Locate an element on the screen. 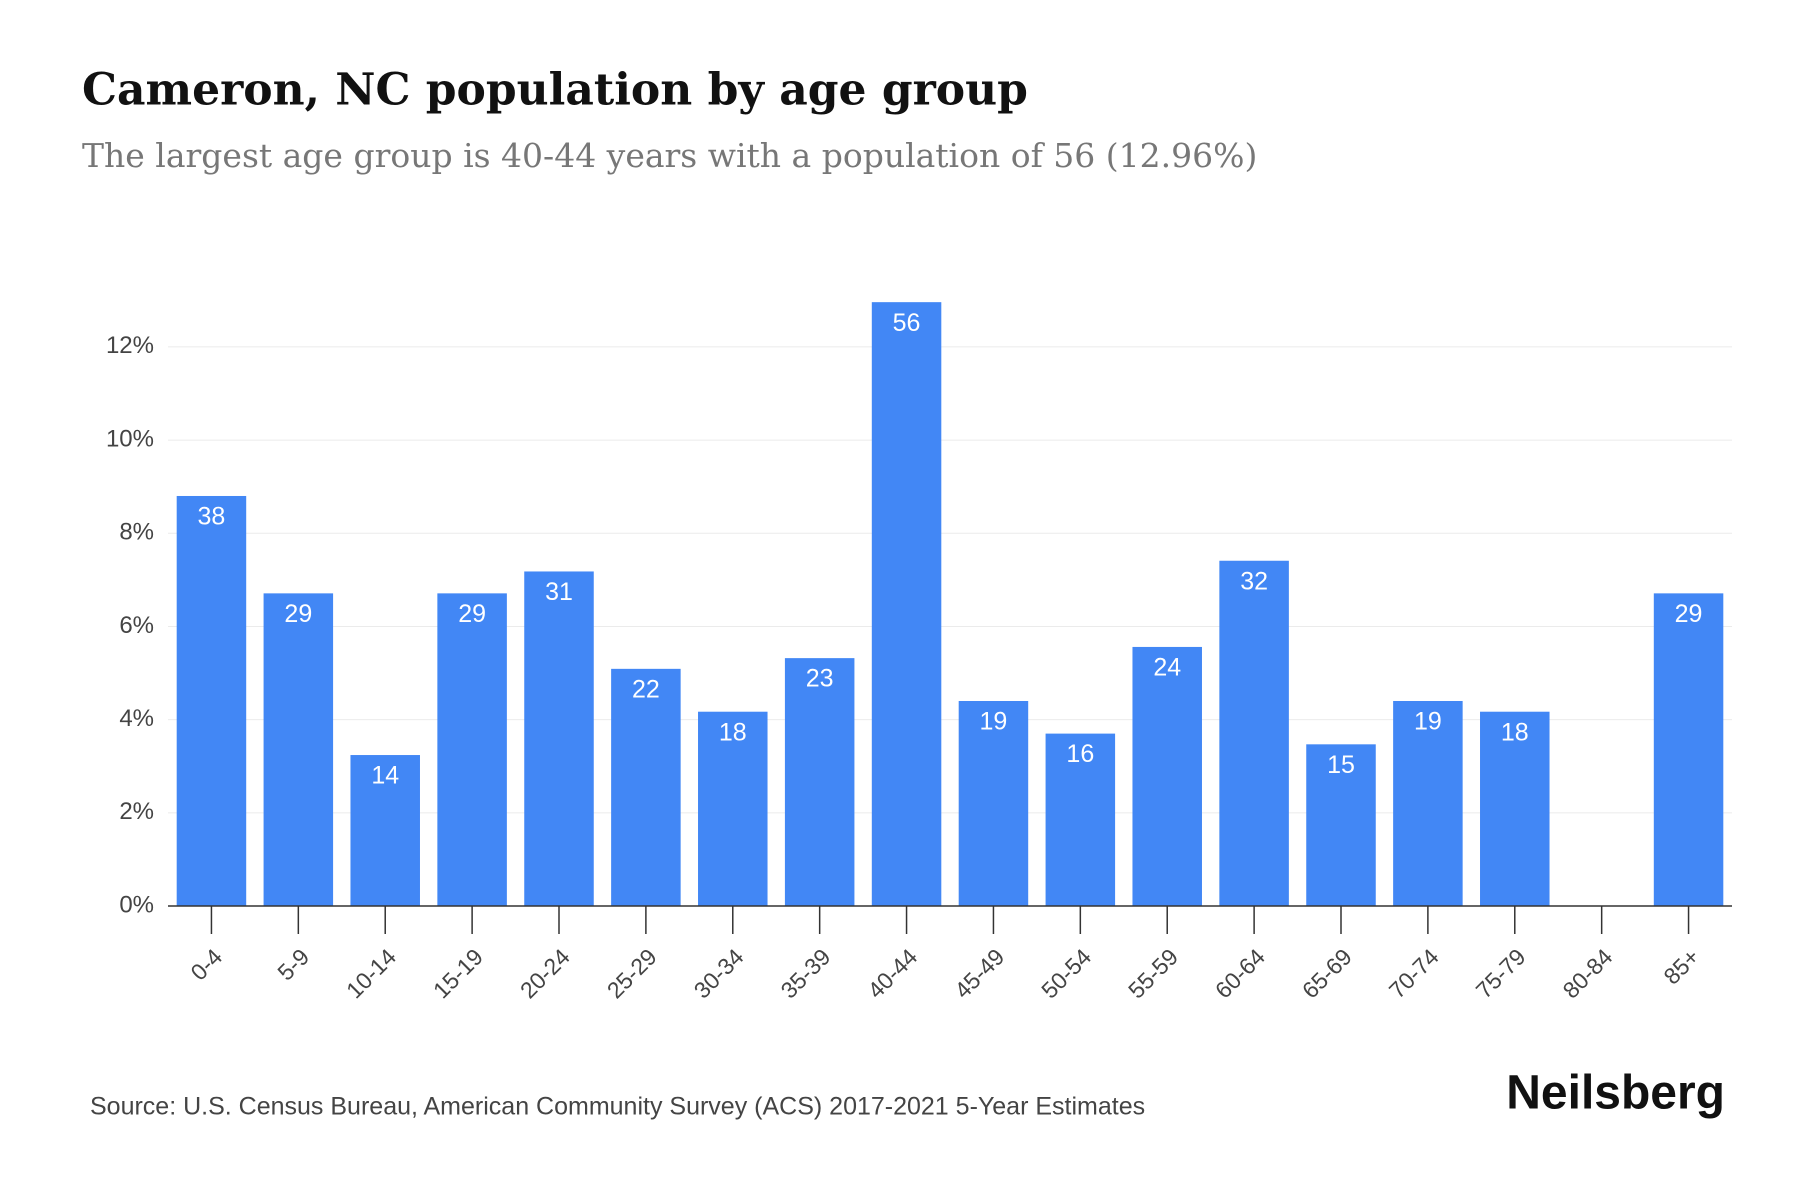 The height and width of the screenshot is (1200, 1800). y-tick-label: 0% is located at coordinates (136, 904).